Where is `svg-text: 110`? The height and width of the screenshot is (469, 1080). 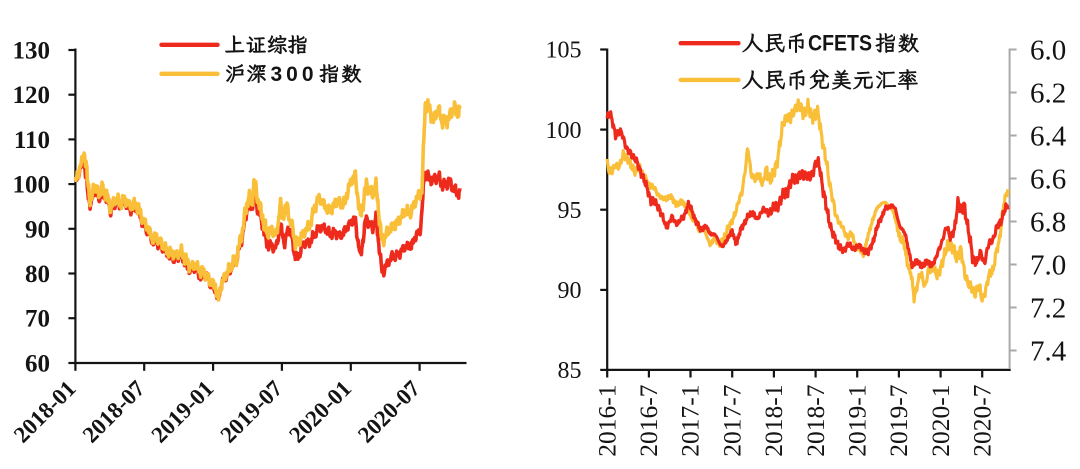
svg-text: 110 is located at coordinates (32, 140).